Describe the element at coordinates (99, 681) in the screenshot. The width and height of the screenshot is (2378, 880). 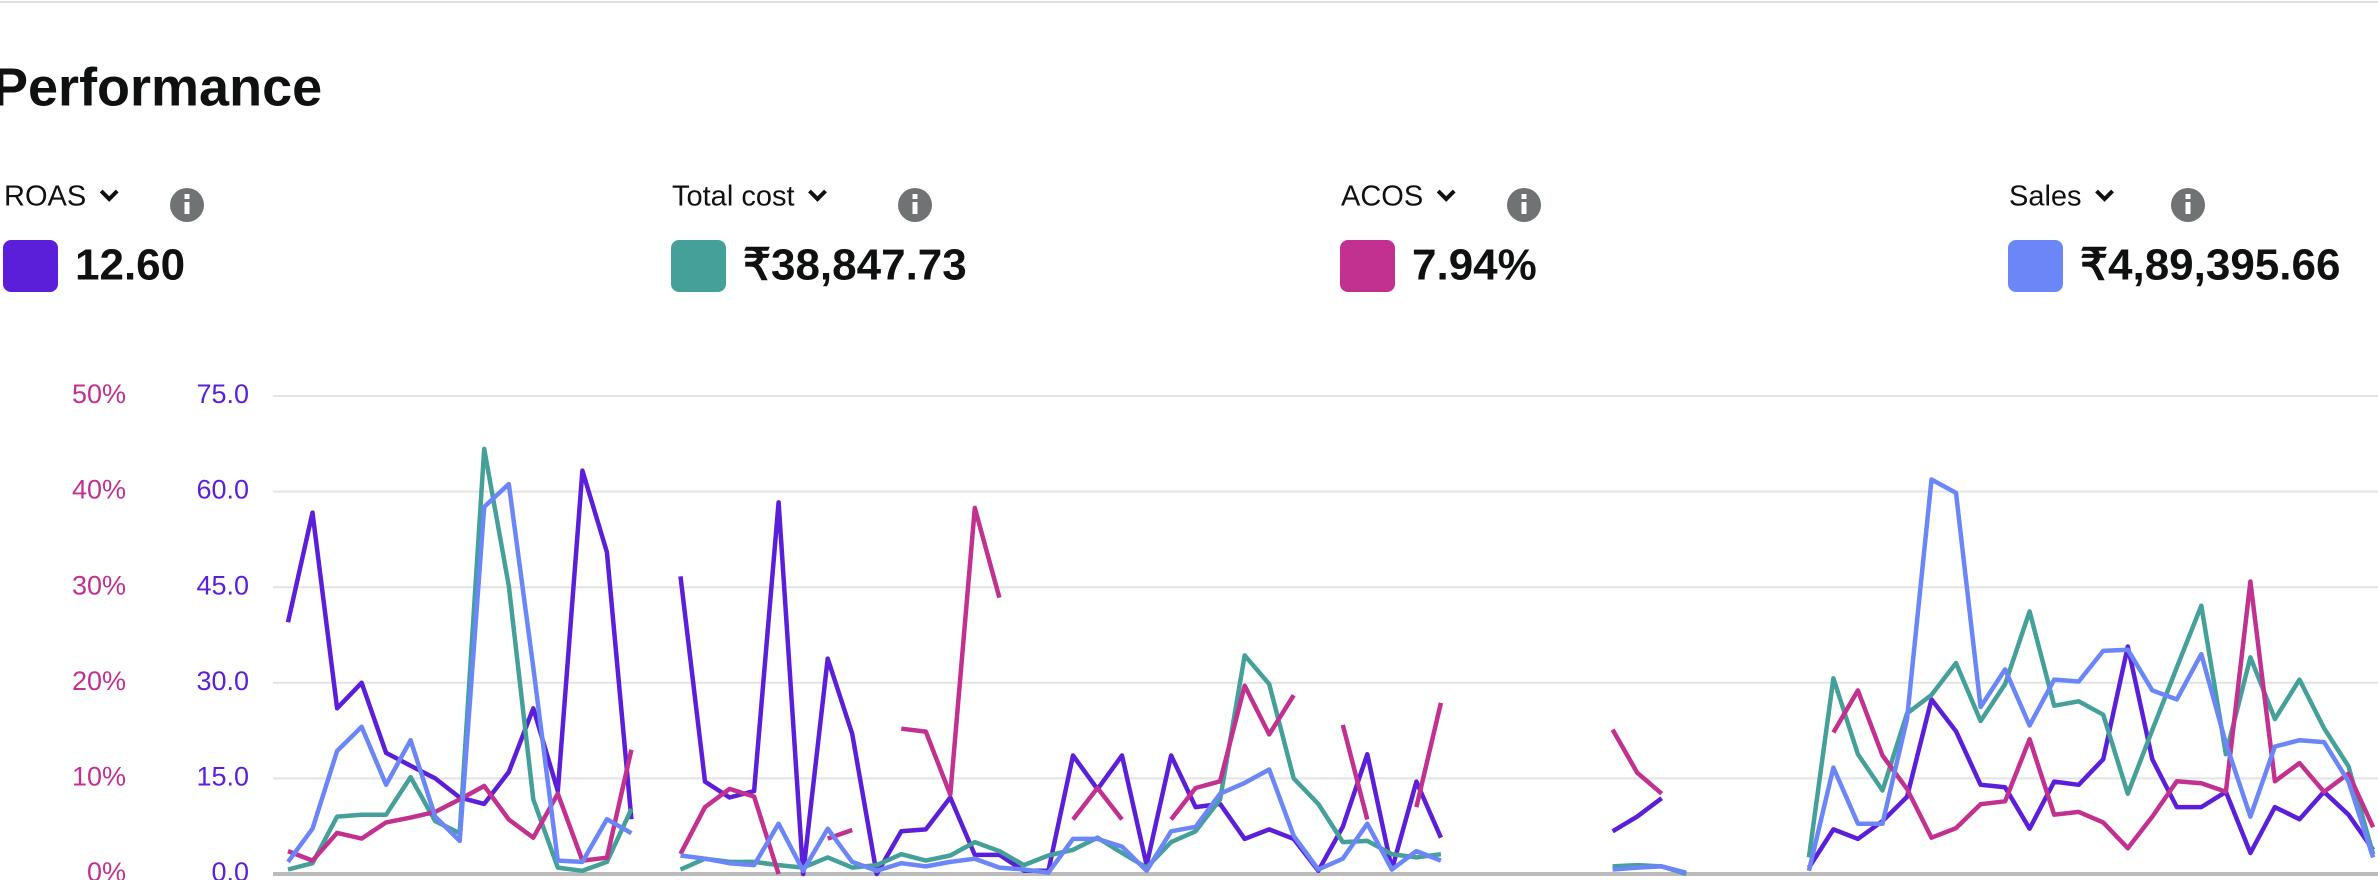
I see `y2-tick-label: 20%` at that location.